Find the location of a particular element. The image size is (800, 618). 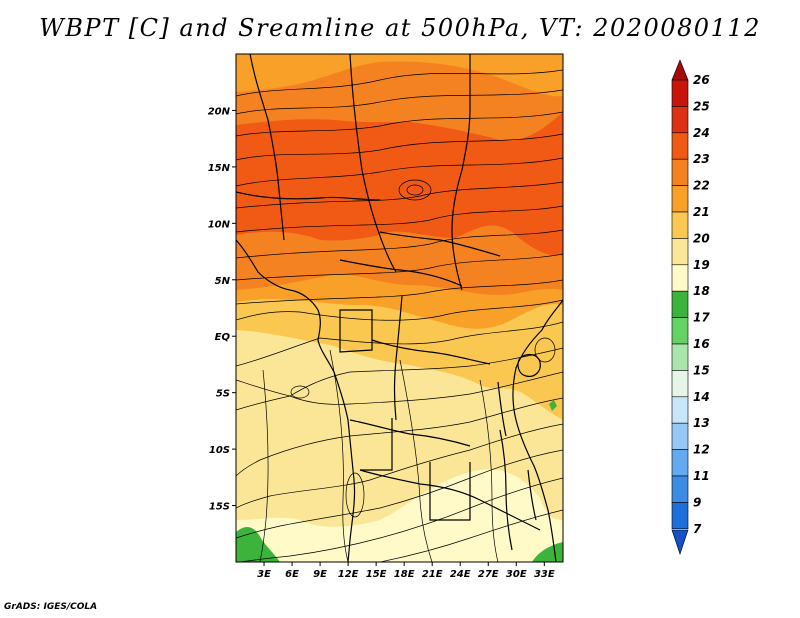

colorbar-label: 18 is located at coordinates (701, 291).